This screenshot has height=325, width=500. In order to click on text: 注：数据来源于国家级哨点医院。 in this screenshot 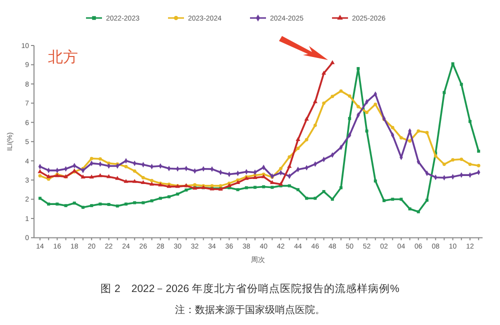, I will do `click(250, 310)`.